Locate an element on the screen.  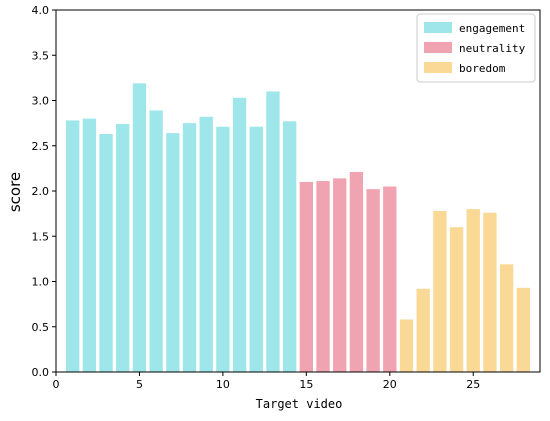
x-tick-label: 20 is located at coordinates (390, 384).